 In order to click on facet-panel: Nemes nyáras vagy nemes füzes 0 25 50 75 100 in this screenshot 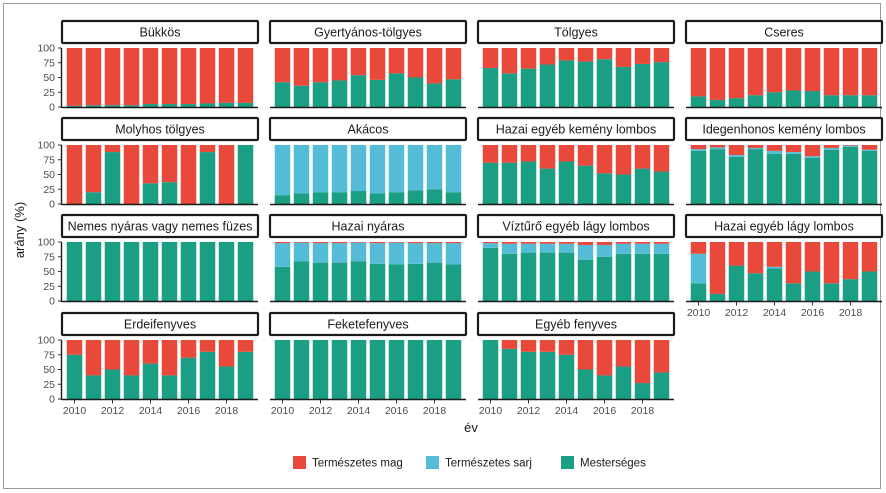, I will do `click(148, 260)`.